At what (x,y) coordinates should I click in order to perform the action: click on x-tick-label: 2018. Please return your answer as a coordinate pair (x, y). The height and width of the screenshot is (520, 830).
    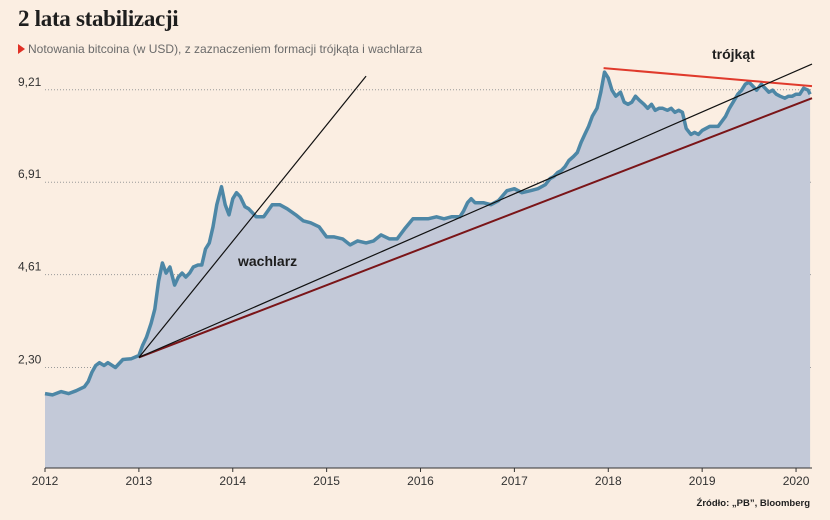
    Looking at the image, I should click on (608, 481).